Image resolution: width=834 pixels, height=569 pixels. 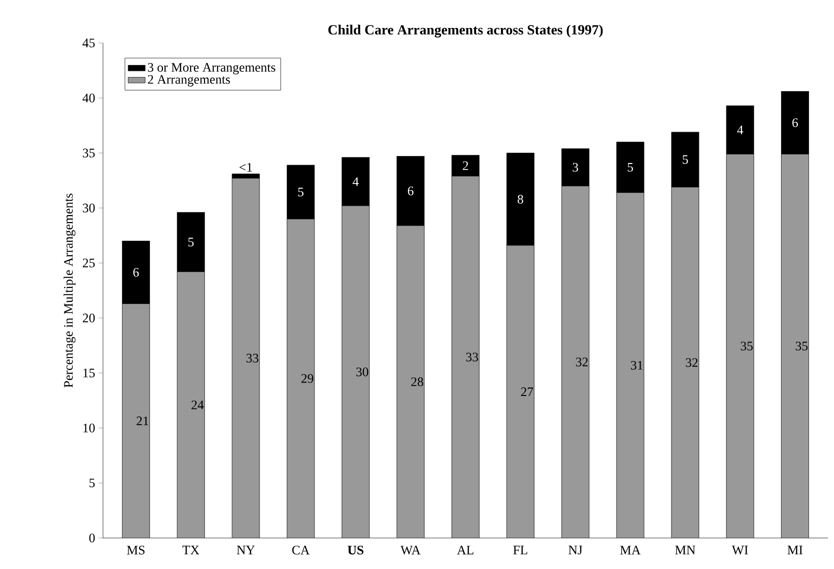 What do you see at coordinates (88, 318) in the screenshot?
I see `y-tick-label: 20` at bounding box center [88, 318].